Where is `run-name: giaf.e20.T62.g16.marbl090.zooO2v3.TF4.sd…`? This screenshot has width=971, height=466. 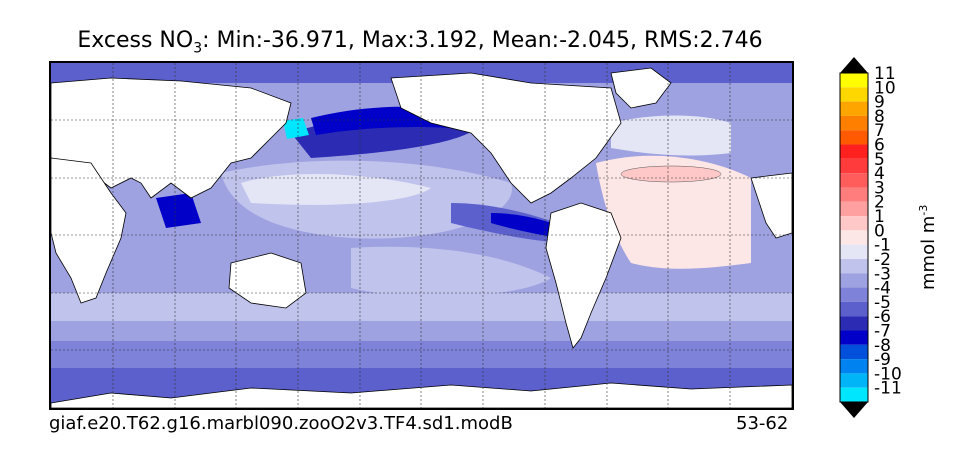 run-name: giaf.e20.T62.g16.marbl090.zooO2v3.TF4.sd… is located at coordinates (281, 423).